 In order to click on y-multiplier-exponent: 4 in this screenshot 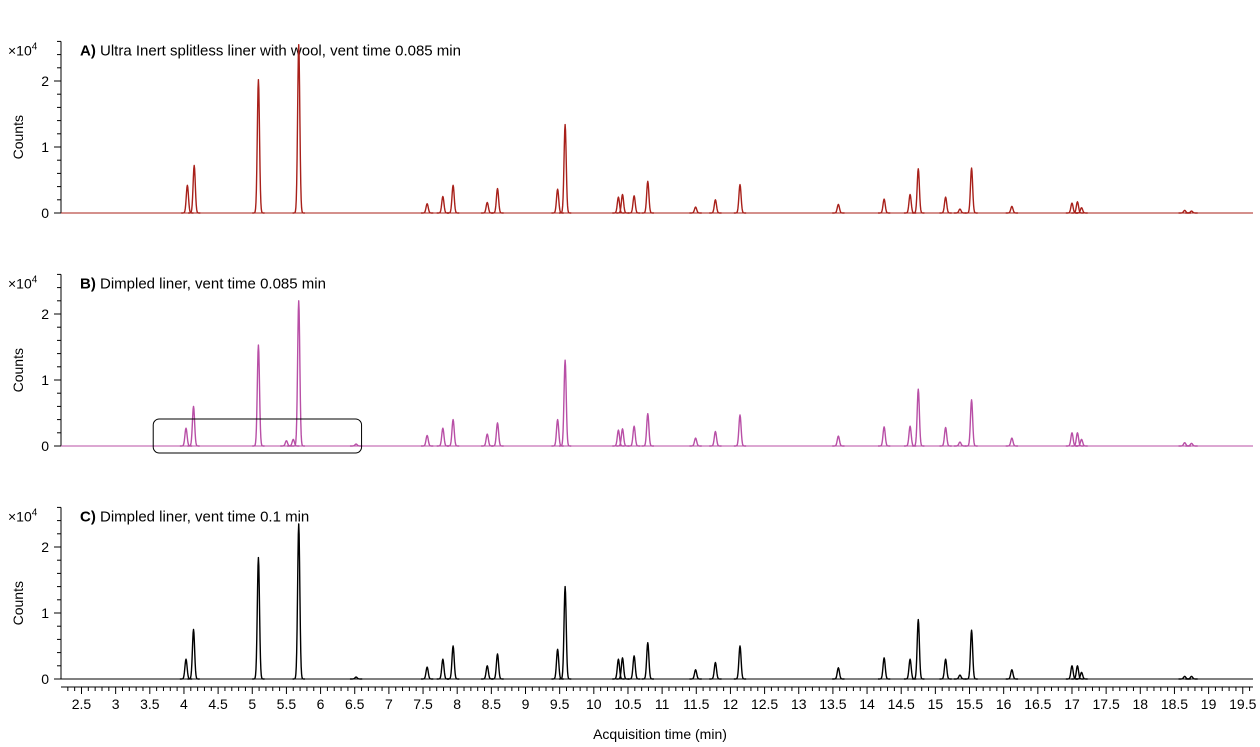, I will do `click(35, 46)`.